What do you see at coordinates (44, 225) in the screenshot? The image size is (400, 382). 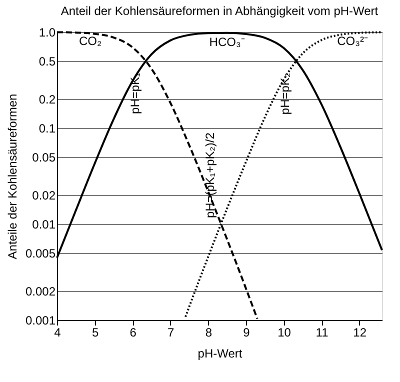 I see `y-tick-label: 0.01` at bounding box center [44, 225].